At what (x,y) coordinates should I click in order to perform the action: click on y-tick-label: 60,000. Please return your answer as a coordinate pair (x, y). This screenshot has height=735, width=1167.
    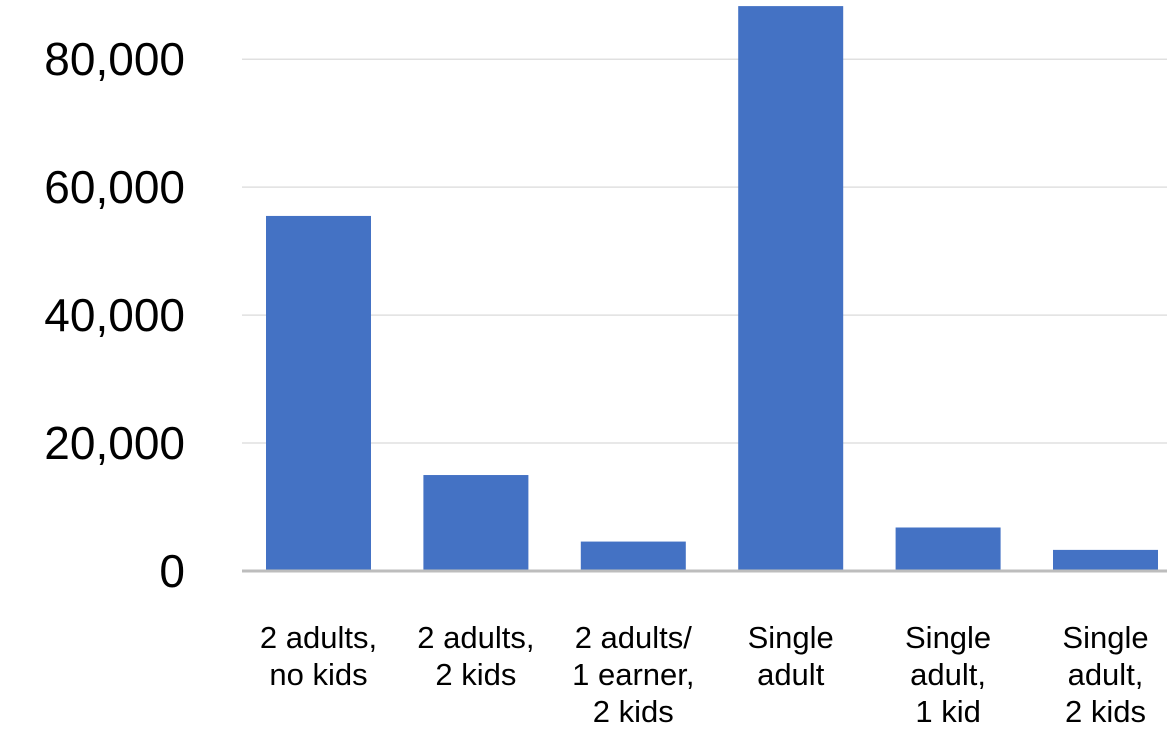
    Looking at the image, I should click on (114, 187).